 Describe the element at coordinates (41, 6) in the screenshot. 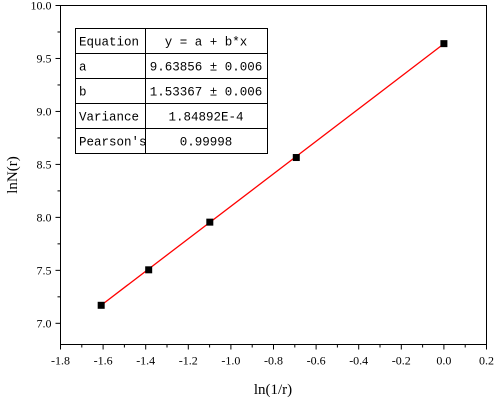

I see `y-tick-label: 10.0` at that location.